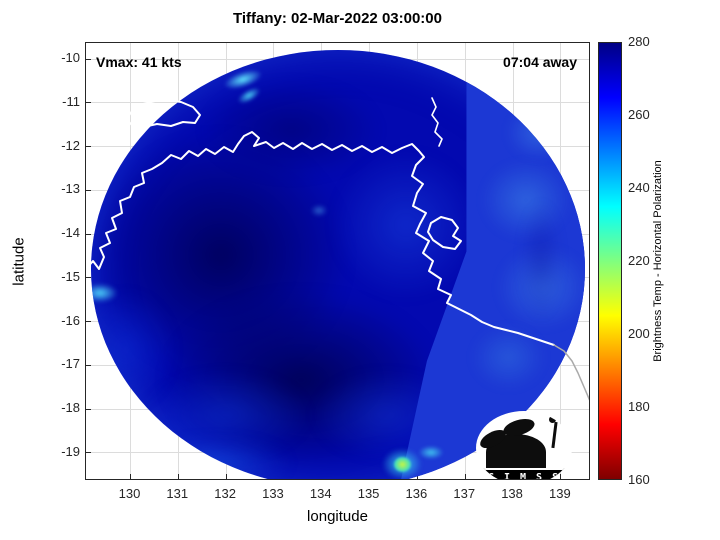 This screenshot has height=540, width=720. I want to click on y-axis-label-wrap: latitude, so click(19, 261).